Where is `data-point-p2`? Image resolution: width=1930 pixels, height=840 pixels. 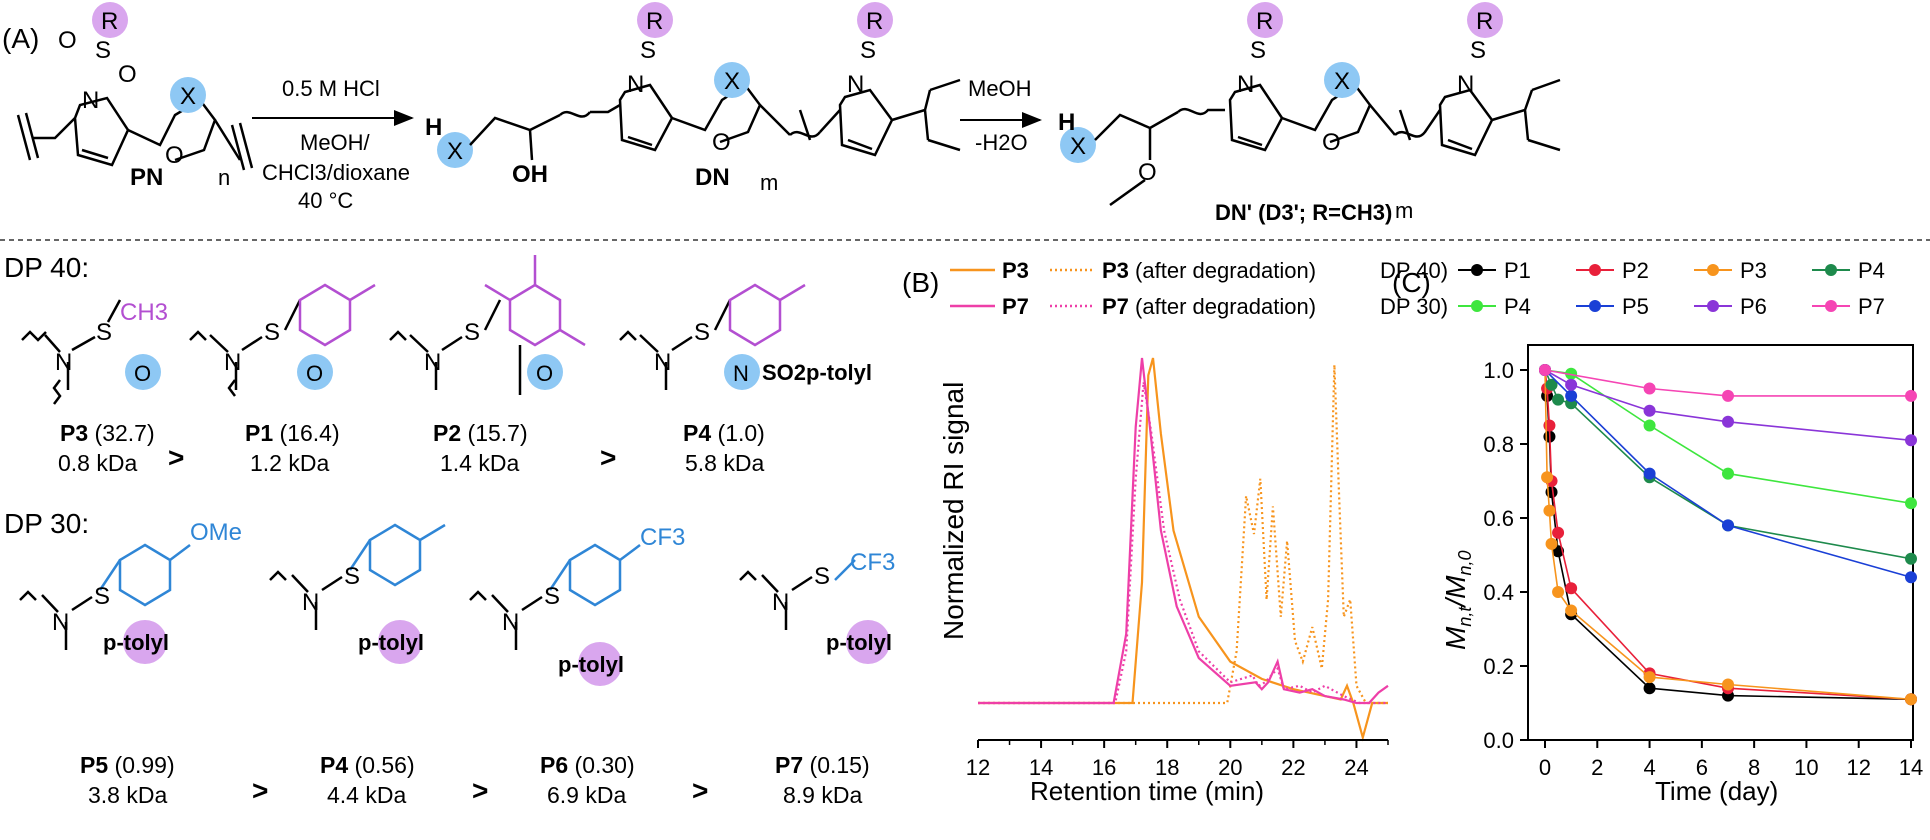
data-point-p2 is located at coordinates (1571, 588).